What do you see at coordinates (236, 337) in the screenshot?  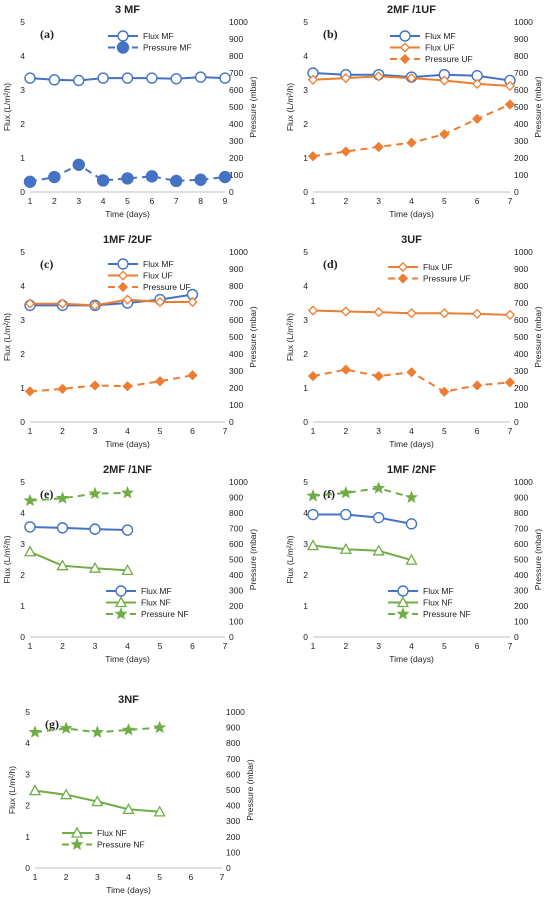 I see `y2-tick-label: 500` at bounding box center [236, 337].